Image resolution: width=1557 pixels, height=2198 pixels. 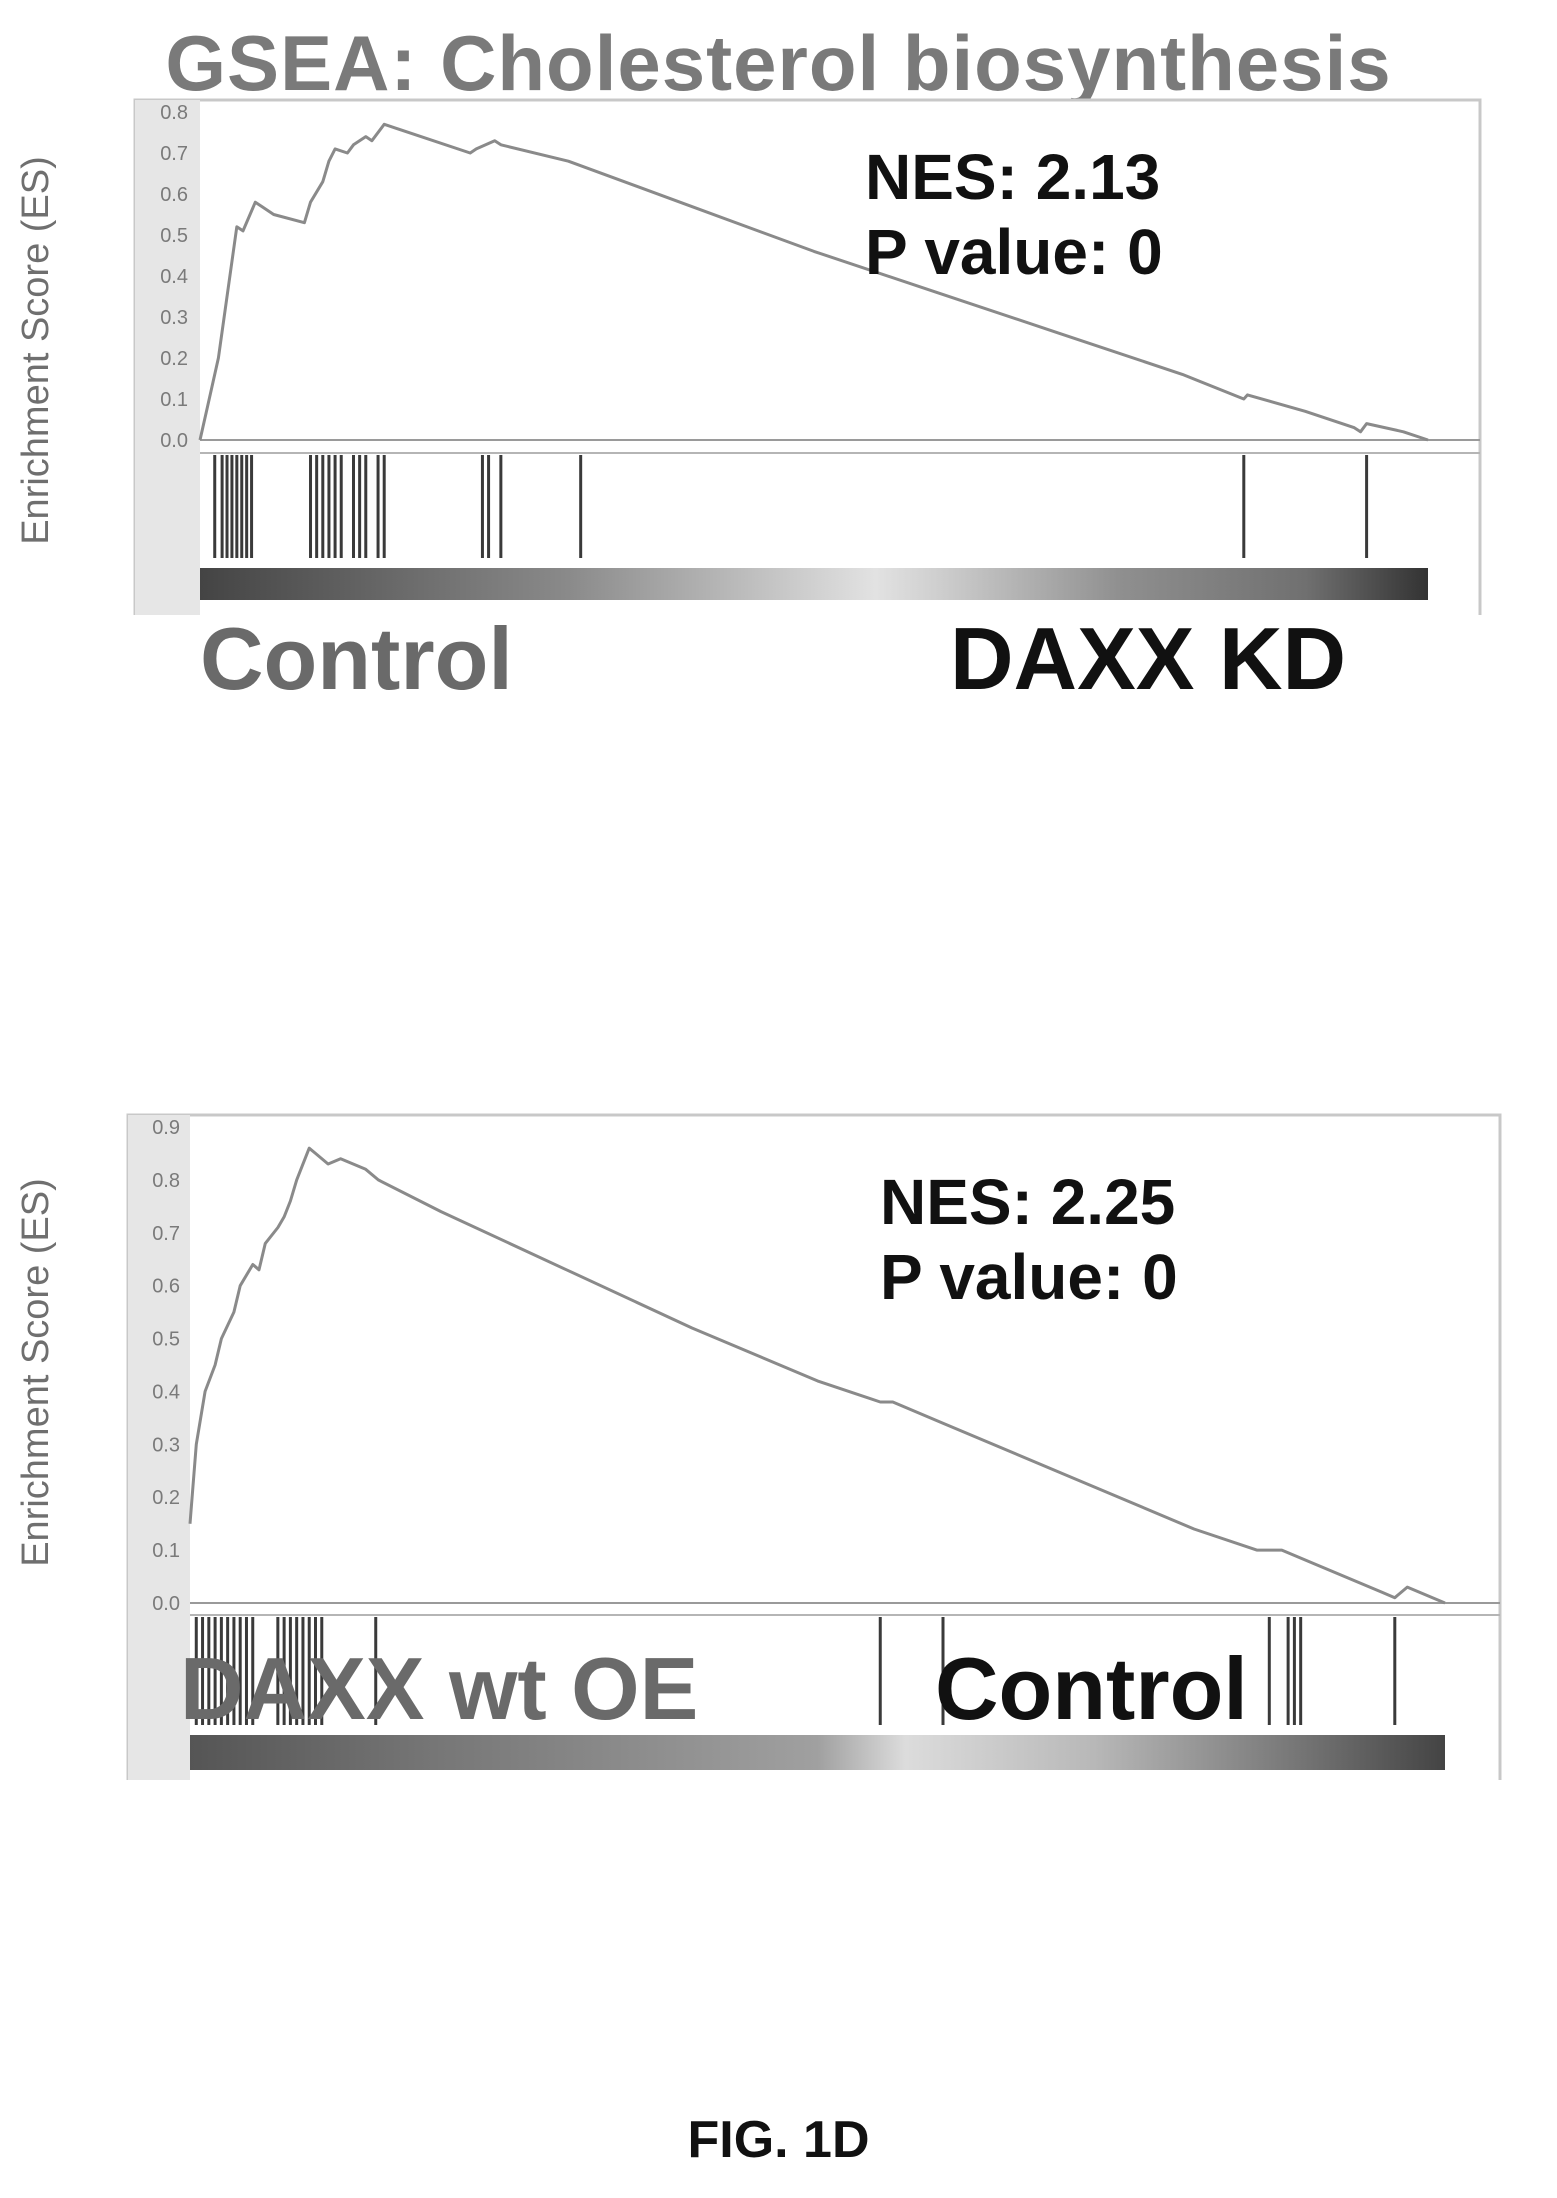 What do you see at coordinates (1148, 658) in the screenshot?
I see `group-label-right: DAXX KD` at bounding box center [1148, 658].